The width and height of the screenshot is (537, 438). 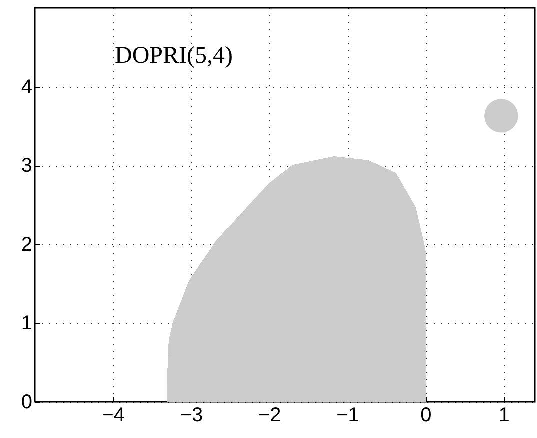 I want to click on x-tick-label: 0, so click(x=426, y=415).